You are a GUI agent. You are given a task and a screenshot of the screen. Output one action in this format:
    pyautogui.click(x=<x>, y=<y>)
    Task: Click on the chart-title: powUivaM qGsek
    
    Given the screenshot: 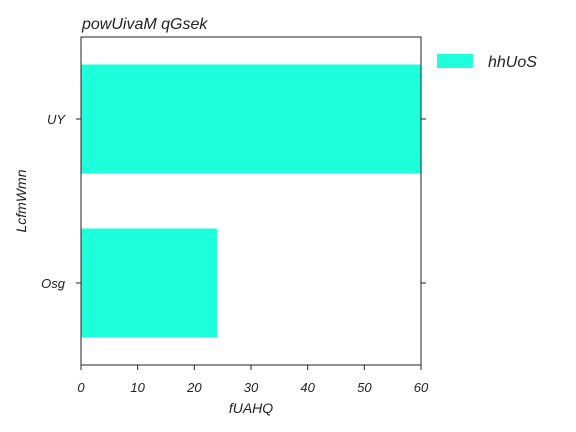 What is the action you would take?
    pyautogui.click(x=144, y=24)
    